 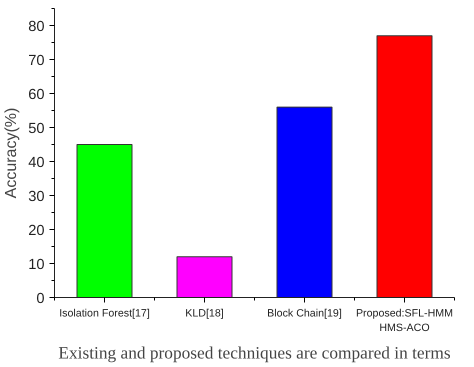 What do you see at coordinates (104, 314) in the screenshot?
I see `x-tick-label: Isolation Forest[17]` at bounding box center [104, 314].